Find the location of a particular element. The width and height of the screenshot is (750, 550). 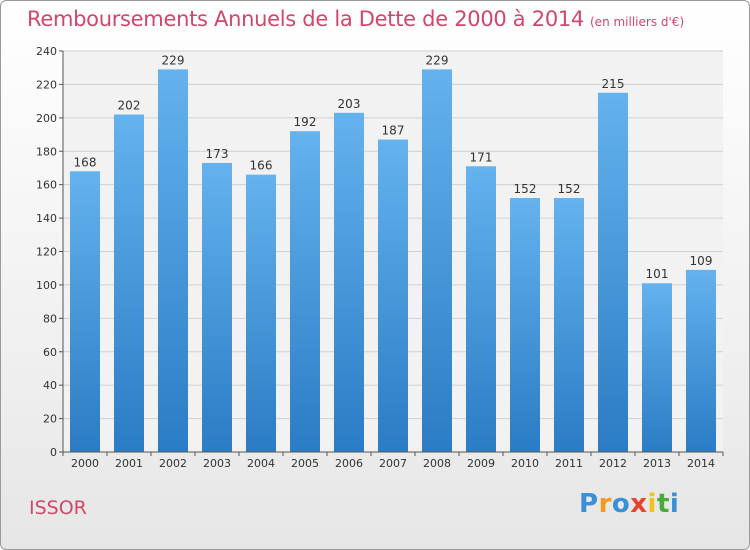

x-tick-label: 2010 is located at coordinates (525, 463).